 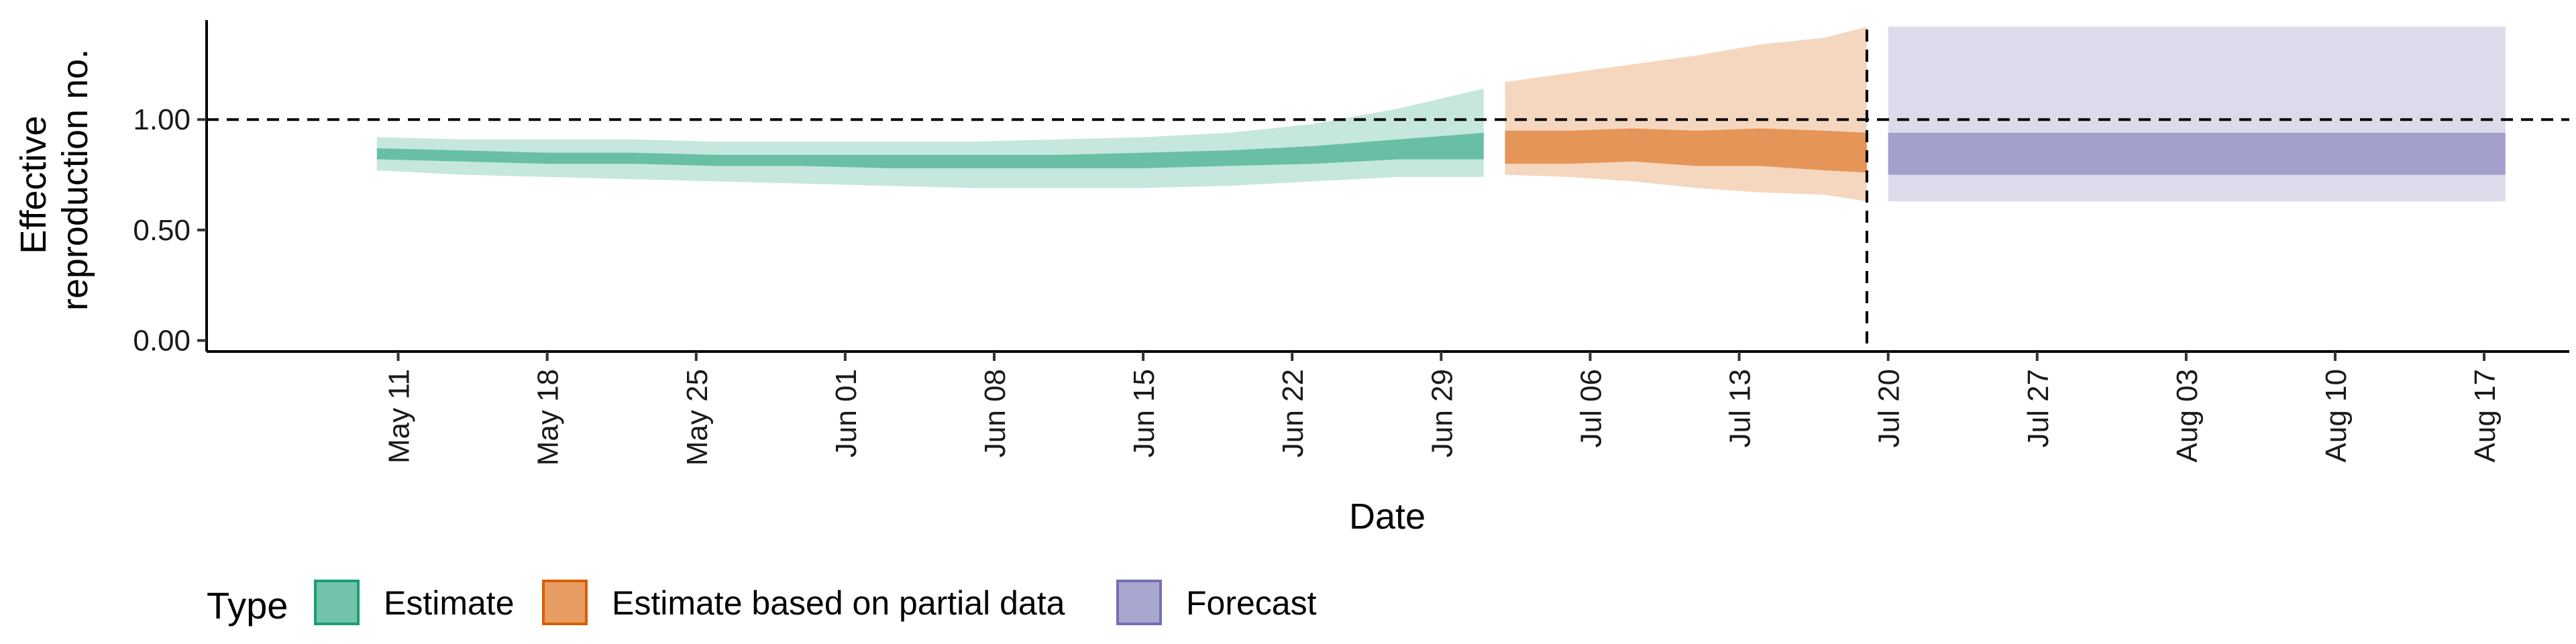 What do you see at coordinates (2485, 415) in the screenshot?
I see `x-tick-label: Aug 17` at bounding box center [2485, 415].